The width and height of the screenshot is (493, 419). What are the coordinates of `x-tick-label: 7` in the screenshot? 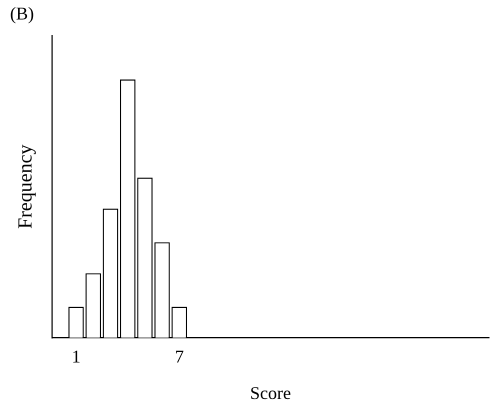 It's located at (179, 356).